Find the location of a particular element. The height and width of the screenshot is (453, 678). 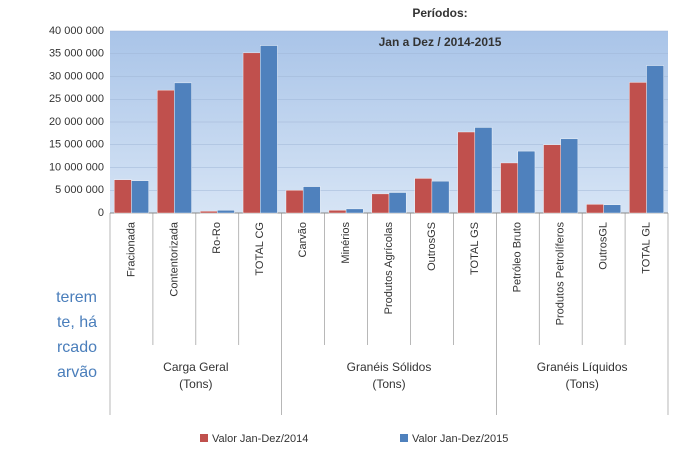

y-tick-label: 35 000 000 is located at coordinates (76, 54).